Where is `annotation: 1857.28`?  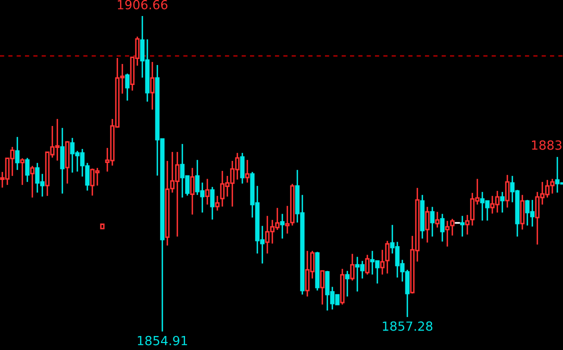 annotation: 1857.28 is located at coordinates (407, 326).